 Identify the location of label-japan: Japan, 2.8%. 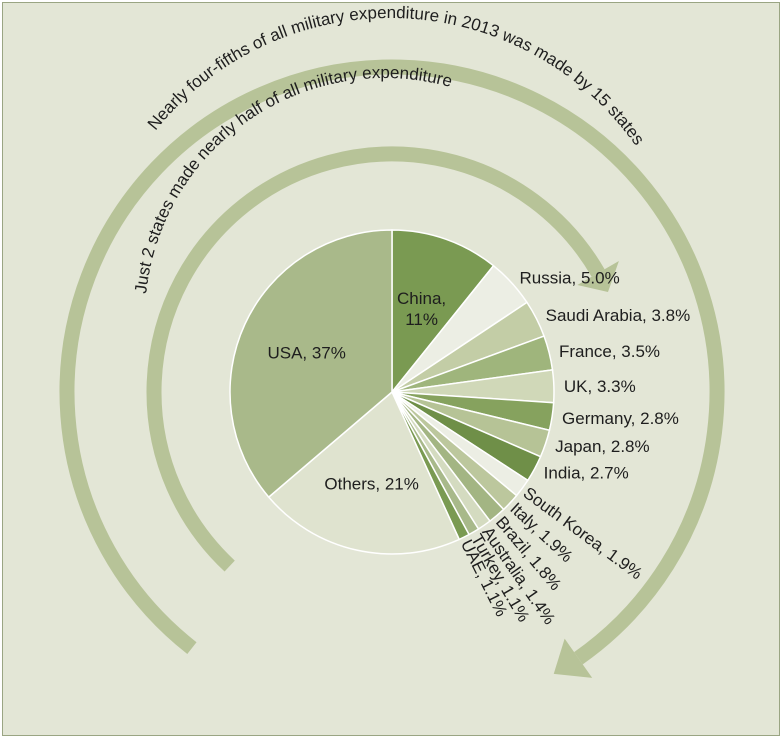
(602, 446).